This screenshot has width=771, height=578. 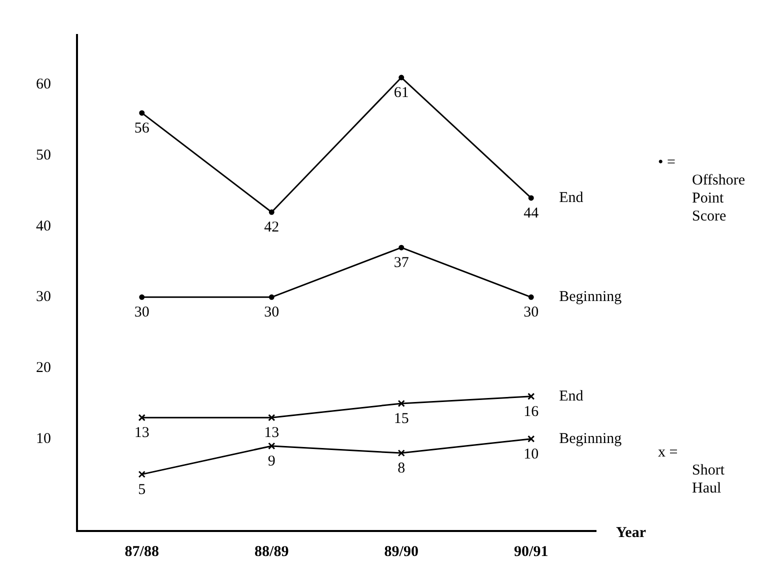 What do you see at coordinates (401, 92) in the screenshot?
I see `data-label: 61` at bounding box center [401, 92].